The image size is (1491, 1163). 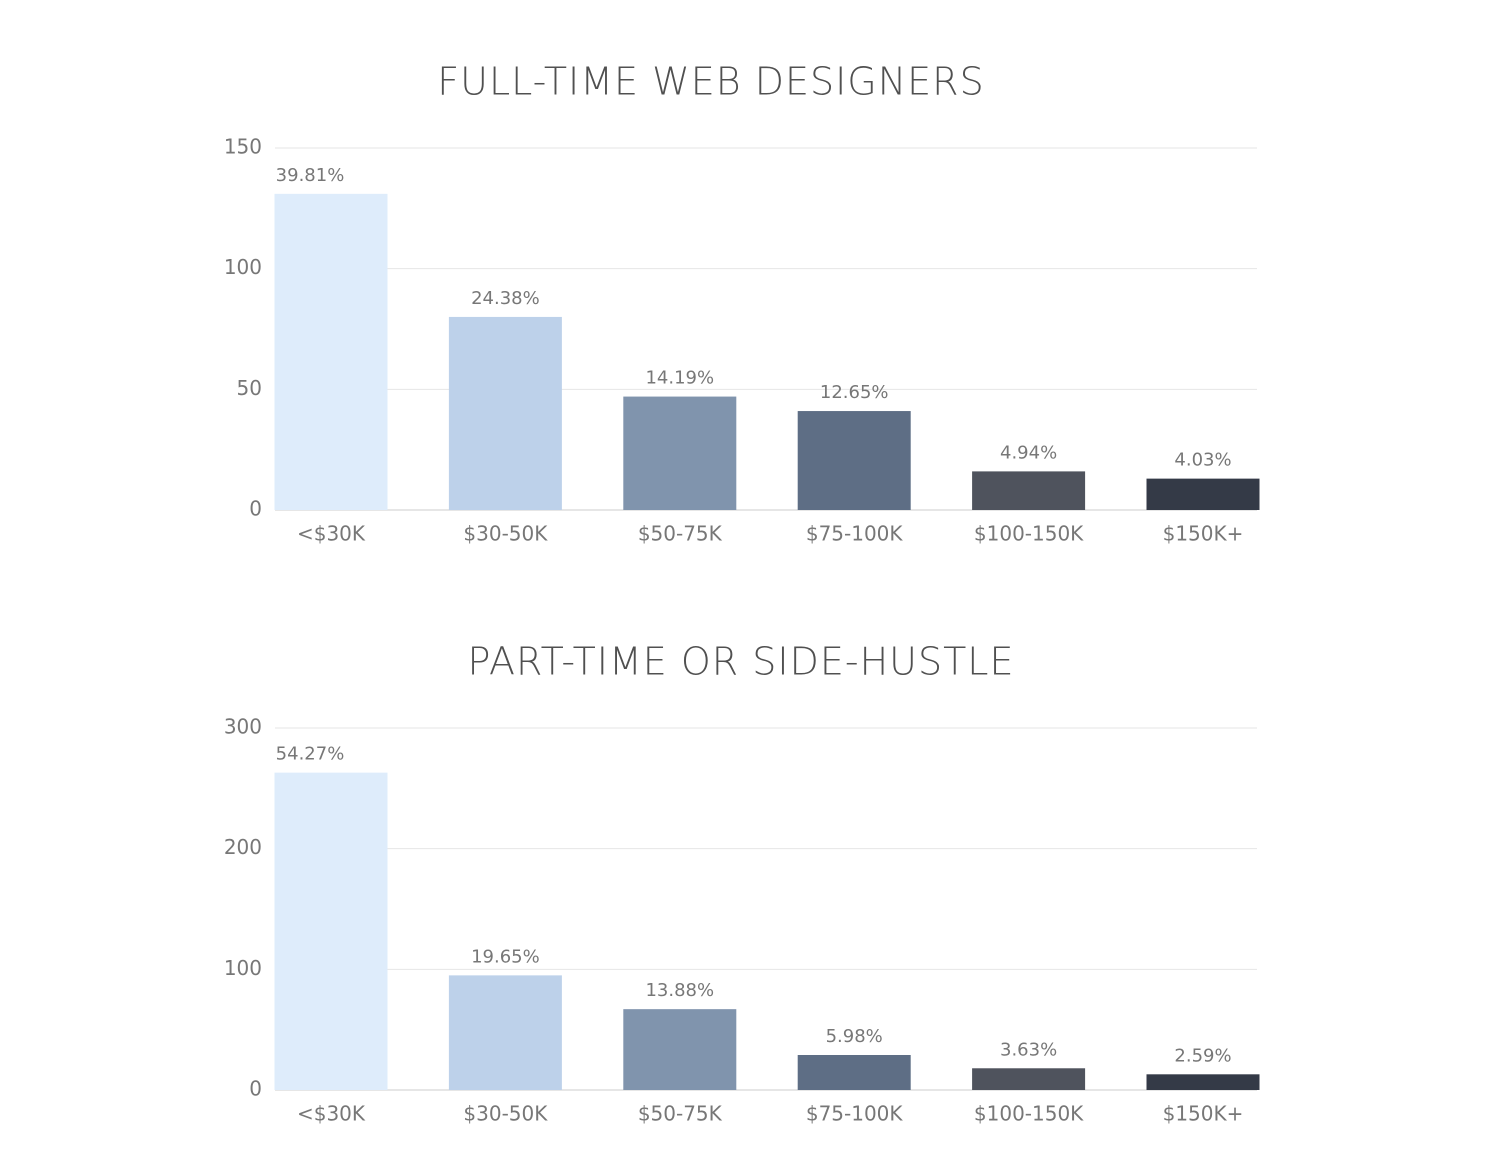 I want to click on bar-label: 24.38%, so click(x=505, y=298).